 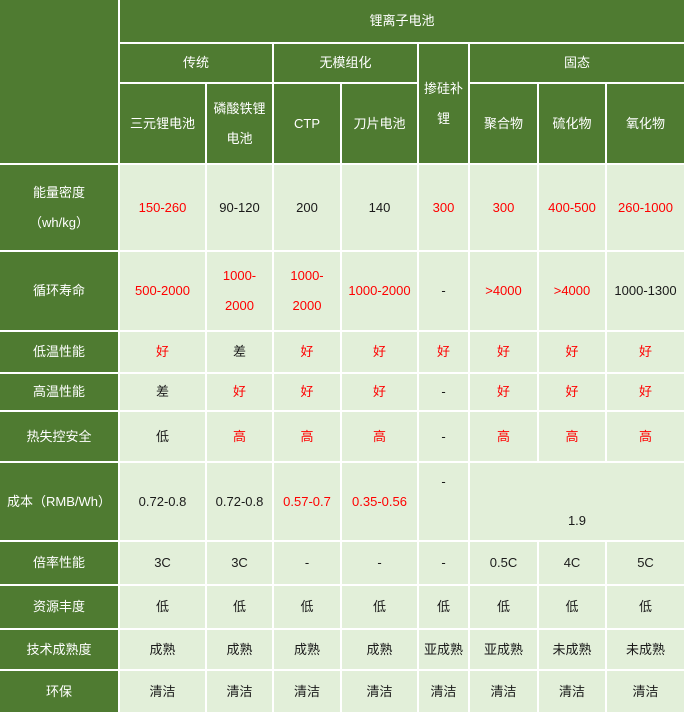 I want to click on table-cell-merged-solid-state-cost: 1.9, so click(x=577, y=501).